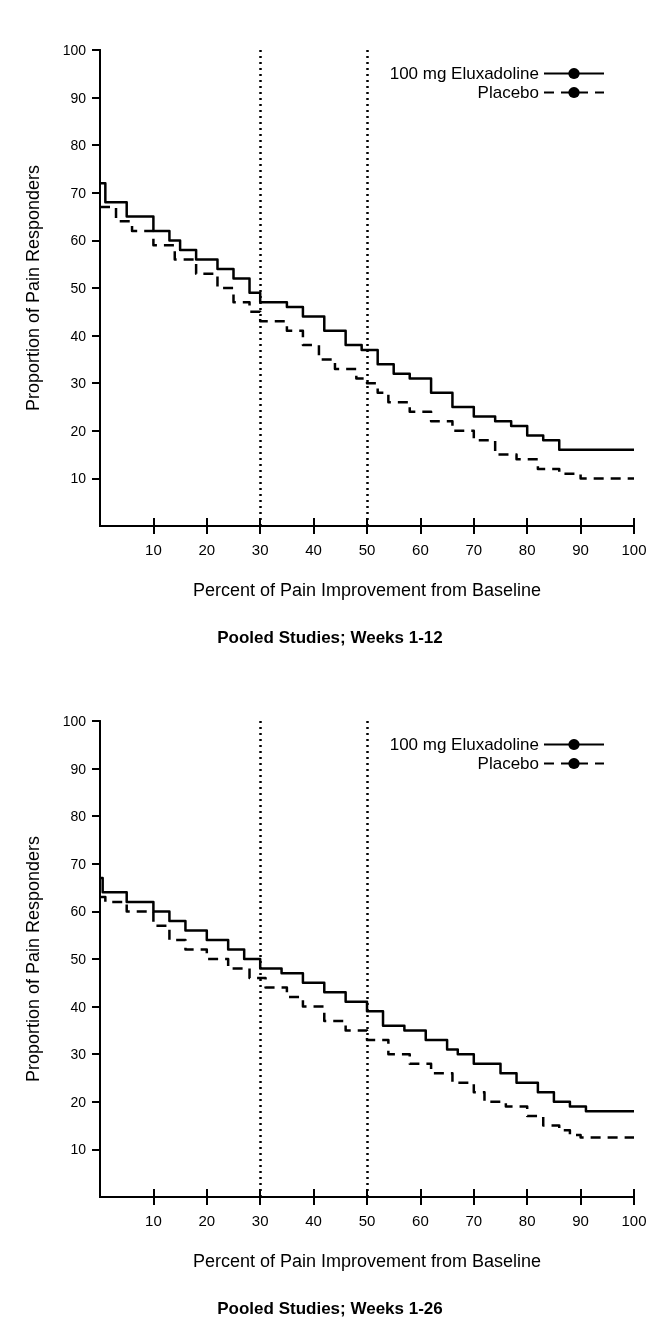 This screenshot has width=660, height=1342. What do you see at coordinates (330, 637) in the screenshot?
I see `text: Pooled Studies; Weeks 1-12` at bounding box center [330, 637].